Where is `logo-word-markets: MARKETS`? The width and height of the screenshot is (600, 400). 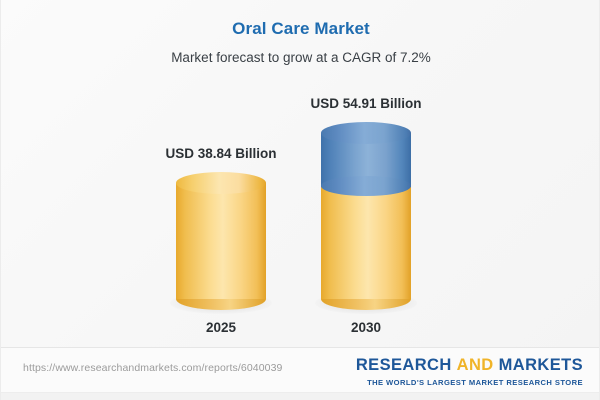 logo-word-markets: MARKETS is located at coordinates (540, 365).